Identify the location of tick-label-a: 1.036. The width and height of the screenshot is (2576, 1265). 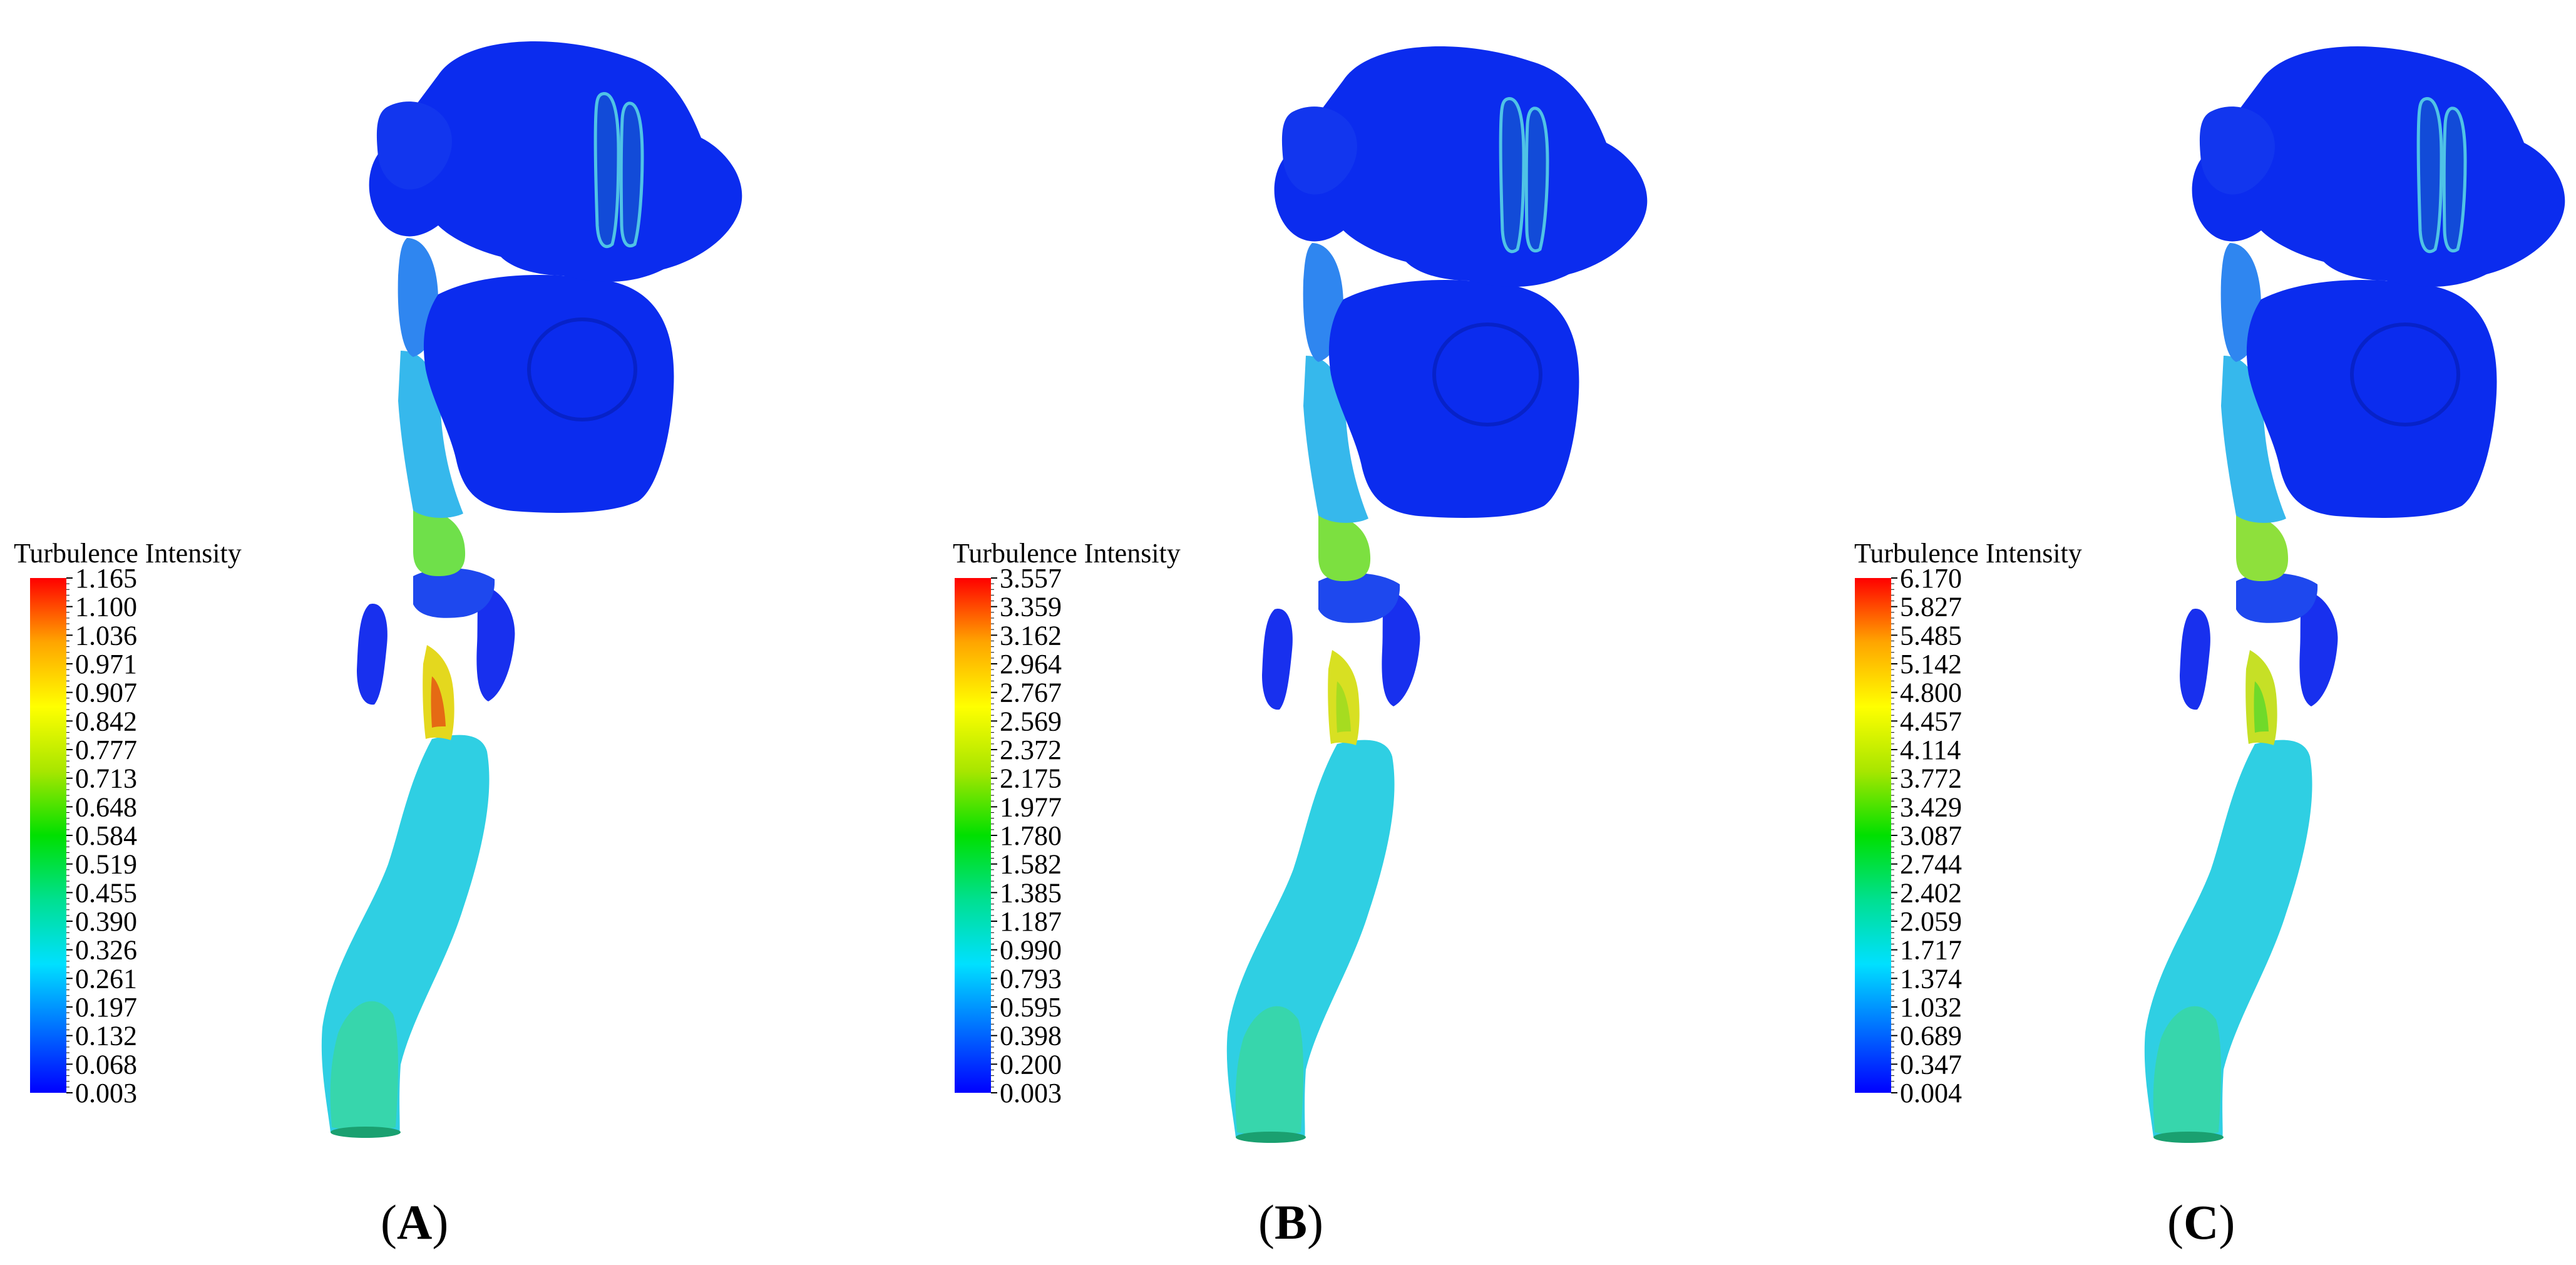
(106, 635).